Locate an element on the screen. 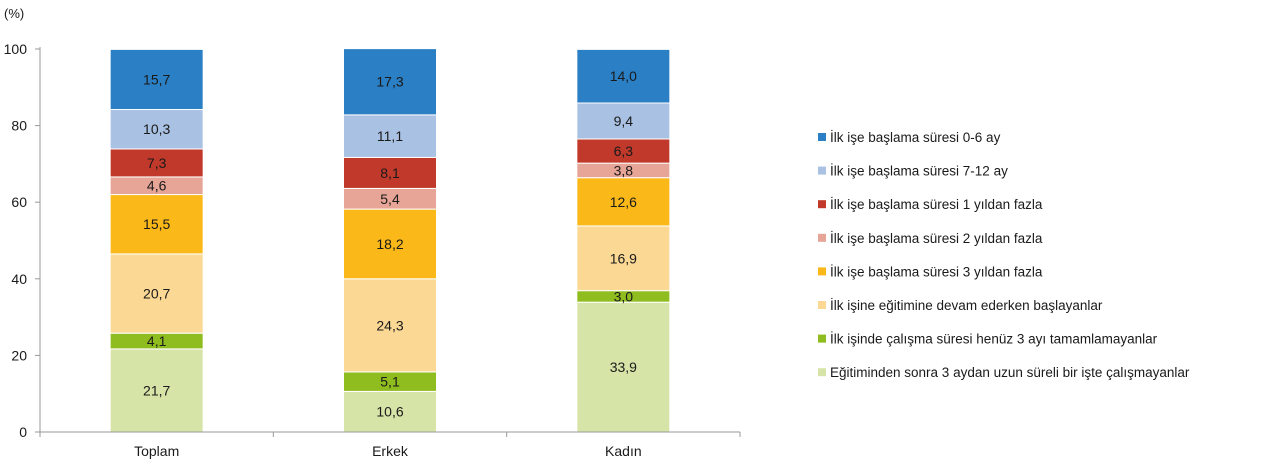  data-label: 17,3 is located at coordinates (389, 82).